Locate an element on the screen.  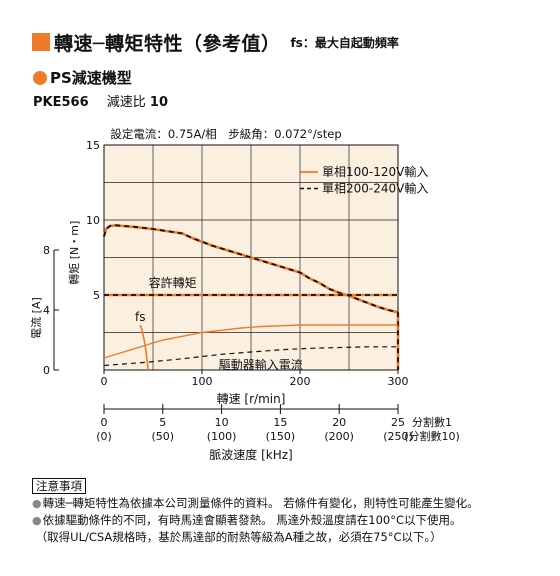
fs-description: 最大自起動頻率 is located at coordinates (356, 42).